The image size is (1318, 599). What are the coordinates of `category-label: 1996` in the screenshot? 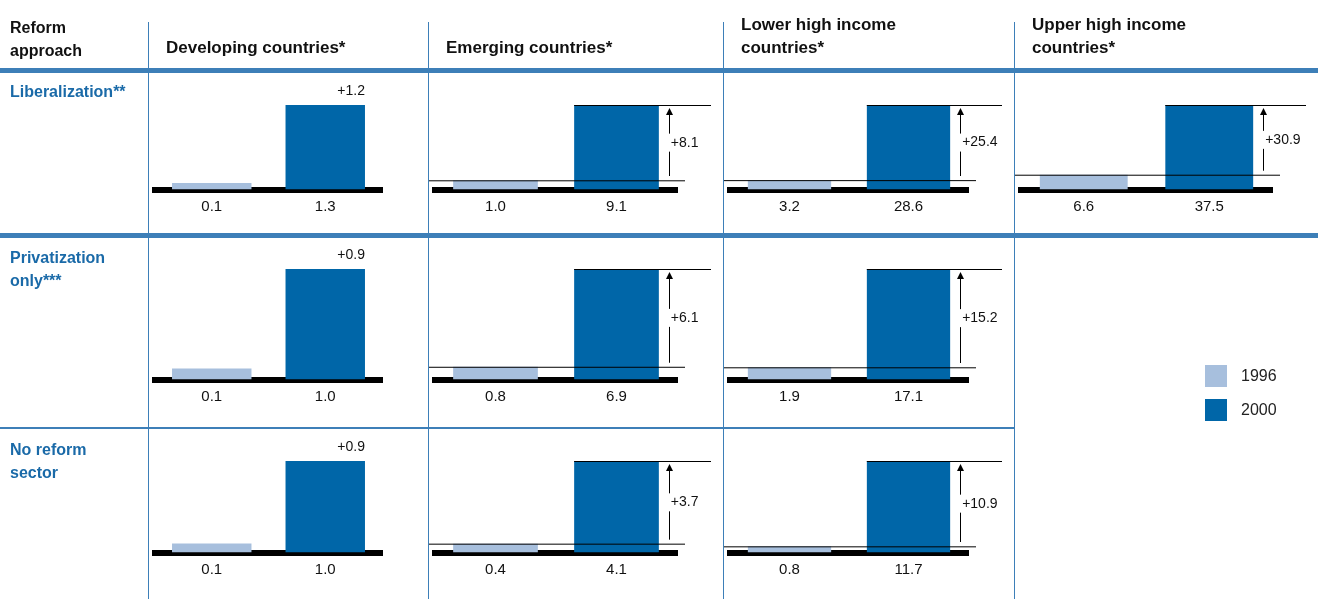 It's located at (1259, 376).